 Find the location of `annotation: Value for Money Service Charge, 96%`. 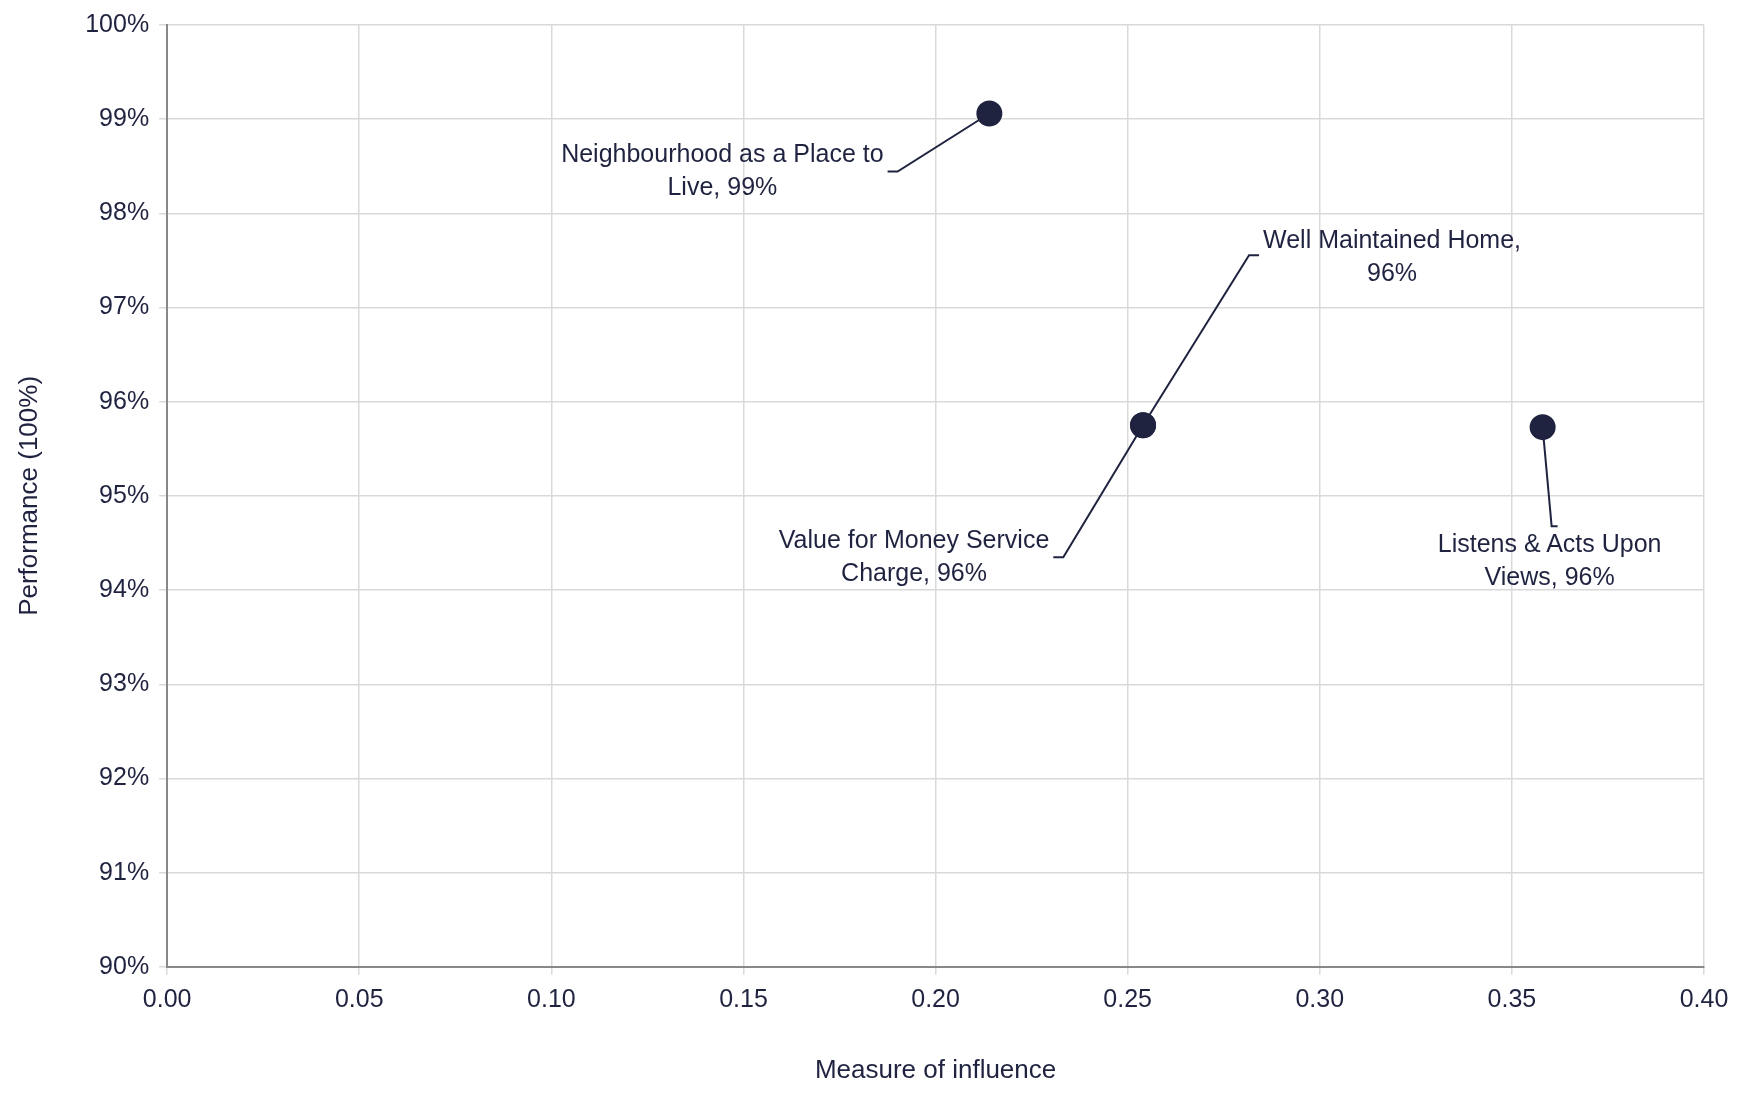

annotation: Value for Money Service Charge, 96% is located at coordinates (914, 555).